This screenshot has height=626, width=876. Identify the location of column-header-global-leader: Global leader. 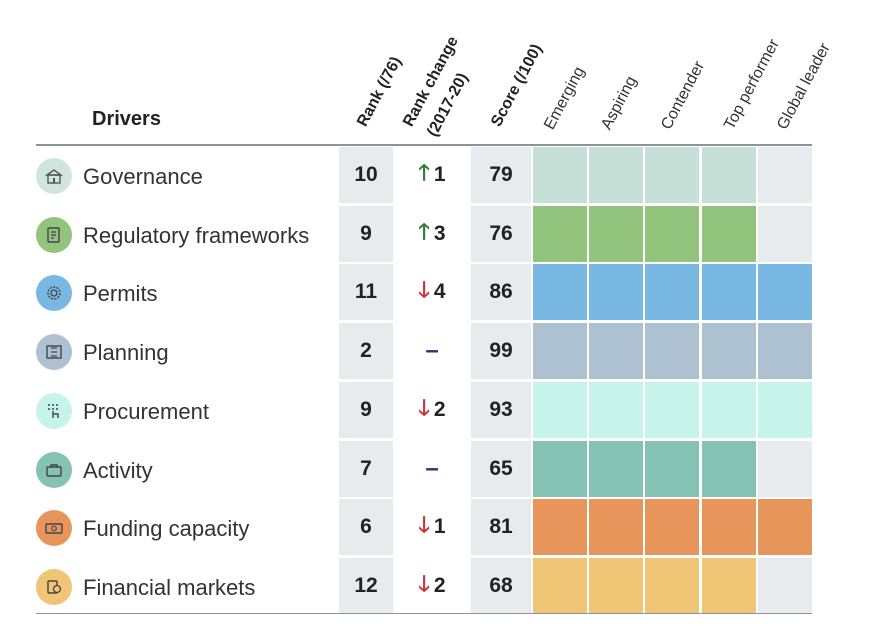
(804, 86).